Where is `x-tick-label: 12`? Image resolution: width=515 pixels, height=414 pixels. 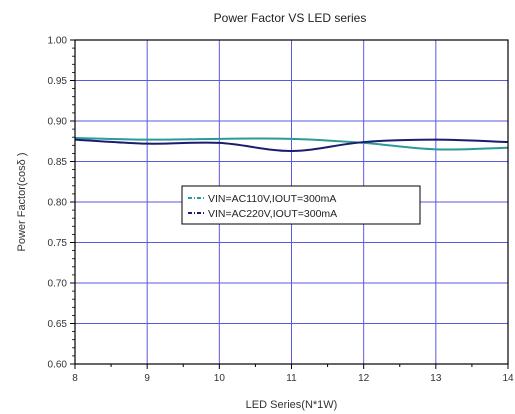 x-tick-label: 12 is located at coordinates (364, 378).